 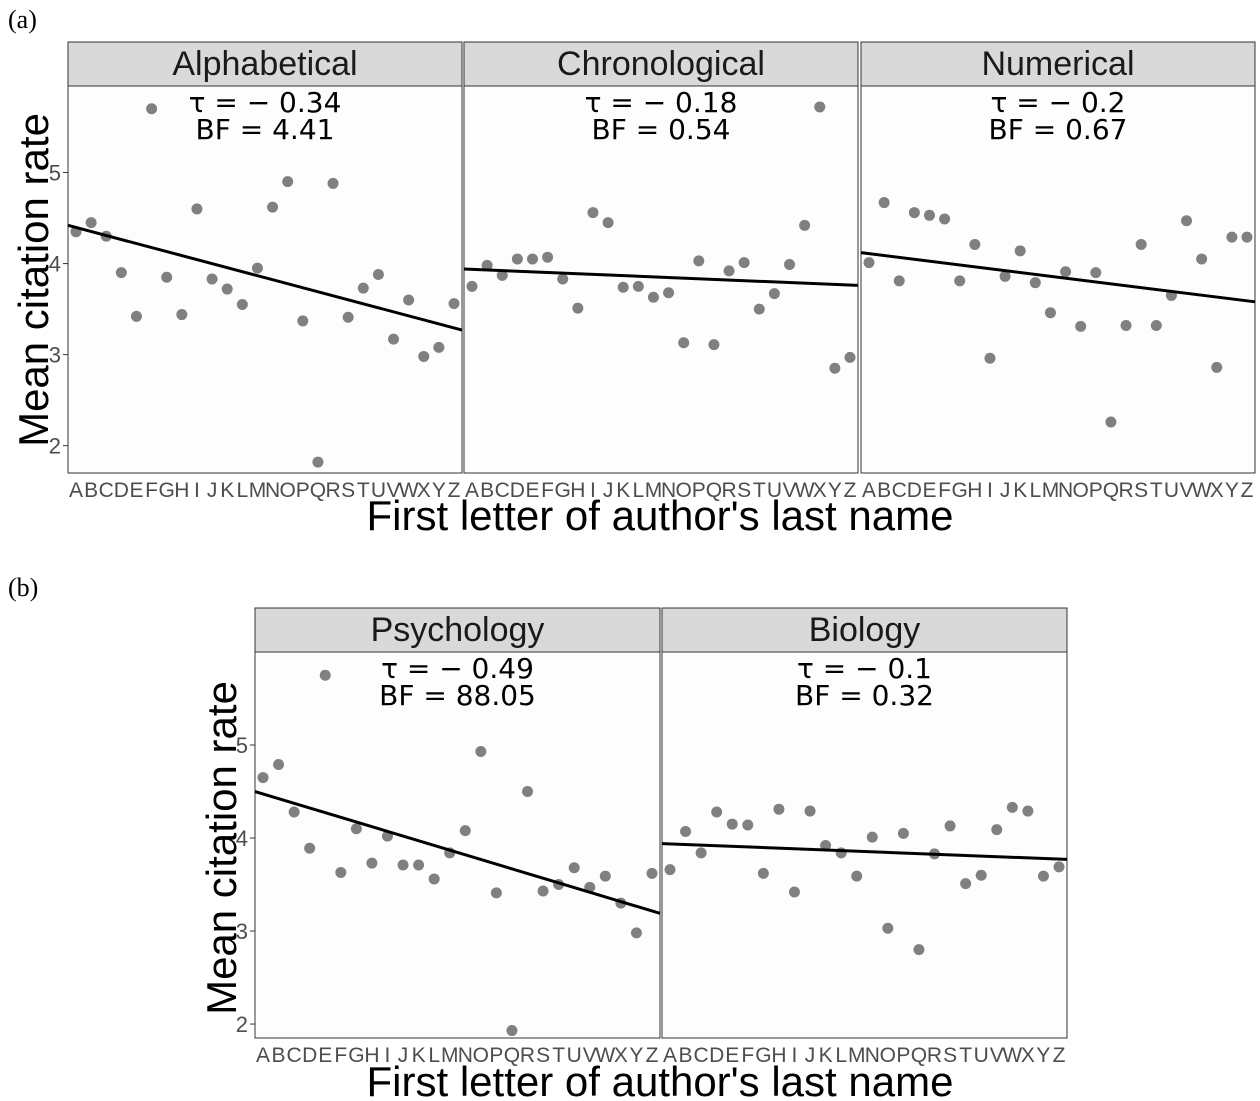 What do you see at coordinates (221, 848) in the screenshot?
I see `y-axis-title-b: Mean citation rate` at bounding box center [221, 848].